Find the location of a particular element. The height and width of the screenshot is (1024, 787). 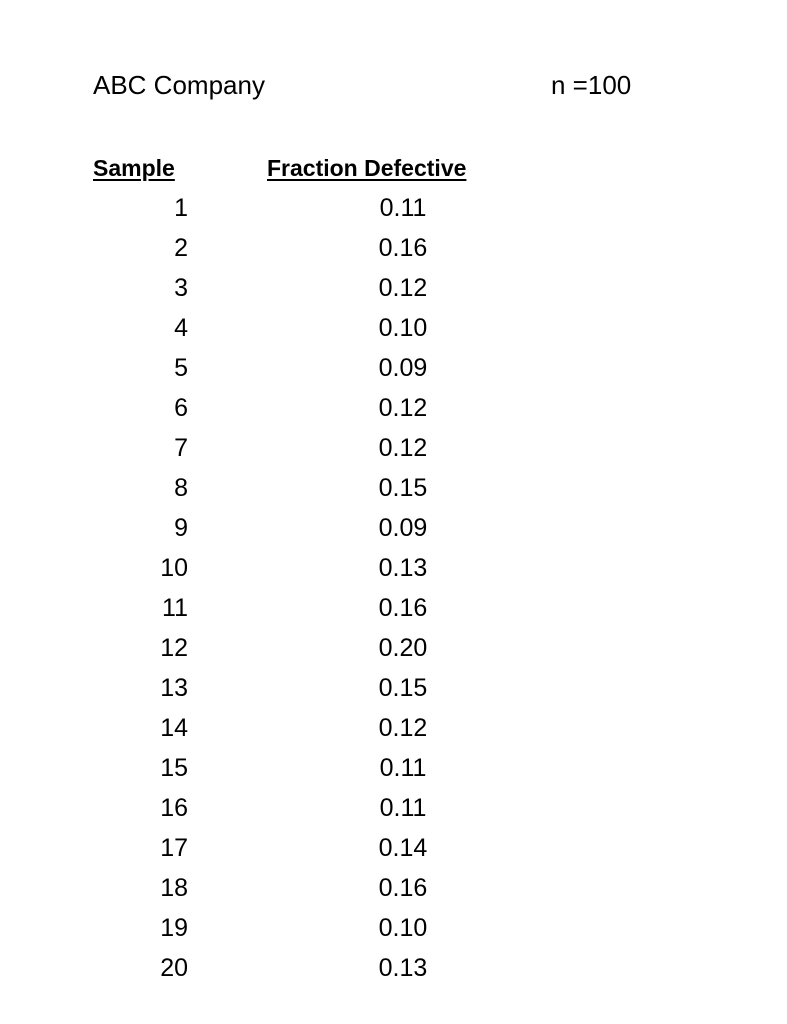

table-row: 14 0.12 is located at coordinates (393, 728).